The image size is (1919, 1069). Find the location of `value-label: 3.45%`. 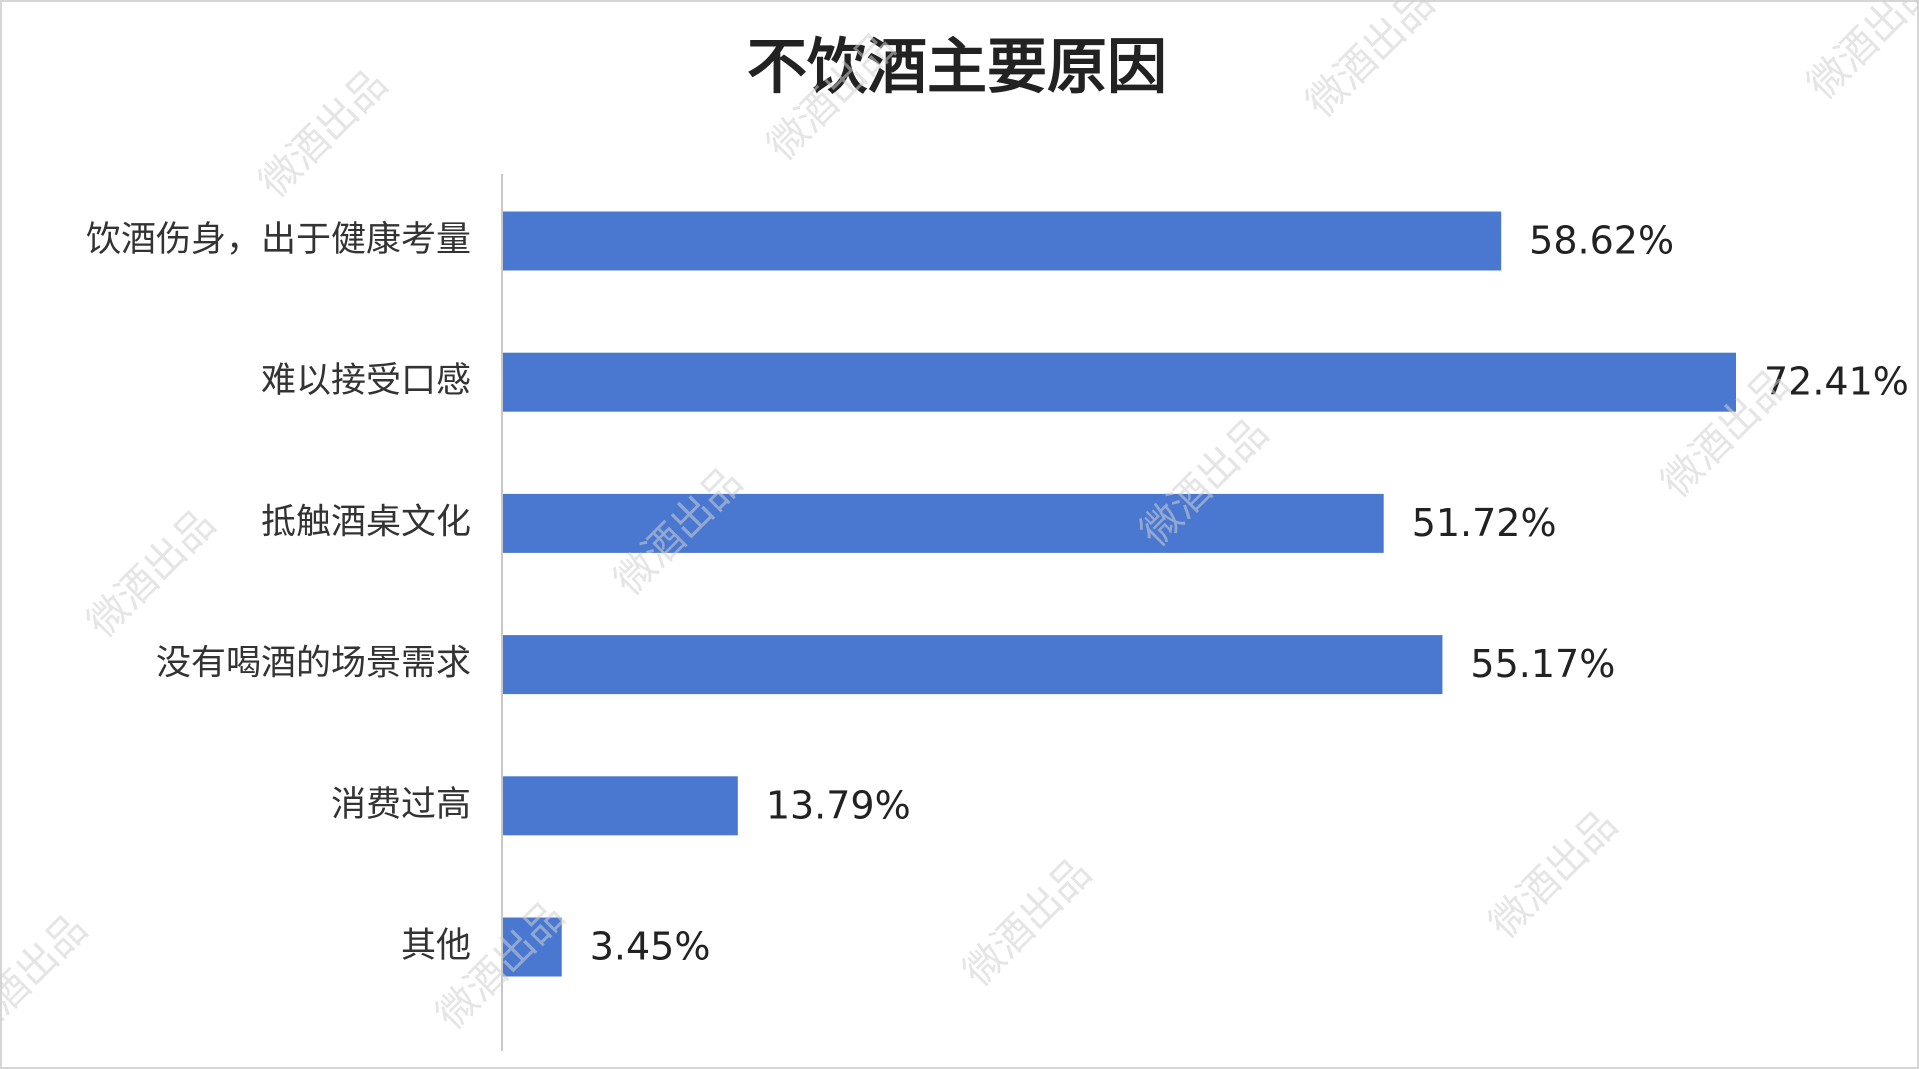

value-label: 3.45% is located at coordinates (650, 947).